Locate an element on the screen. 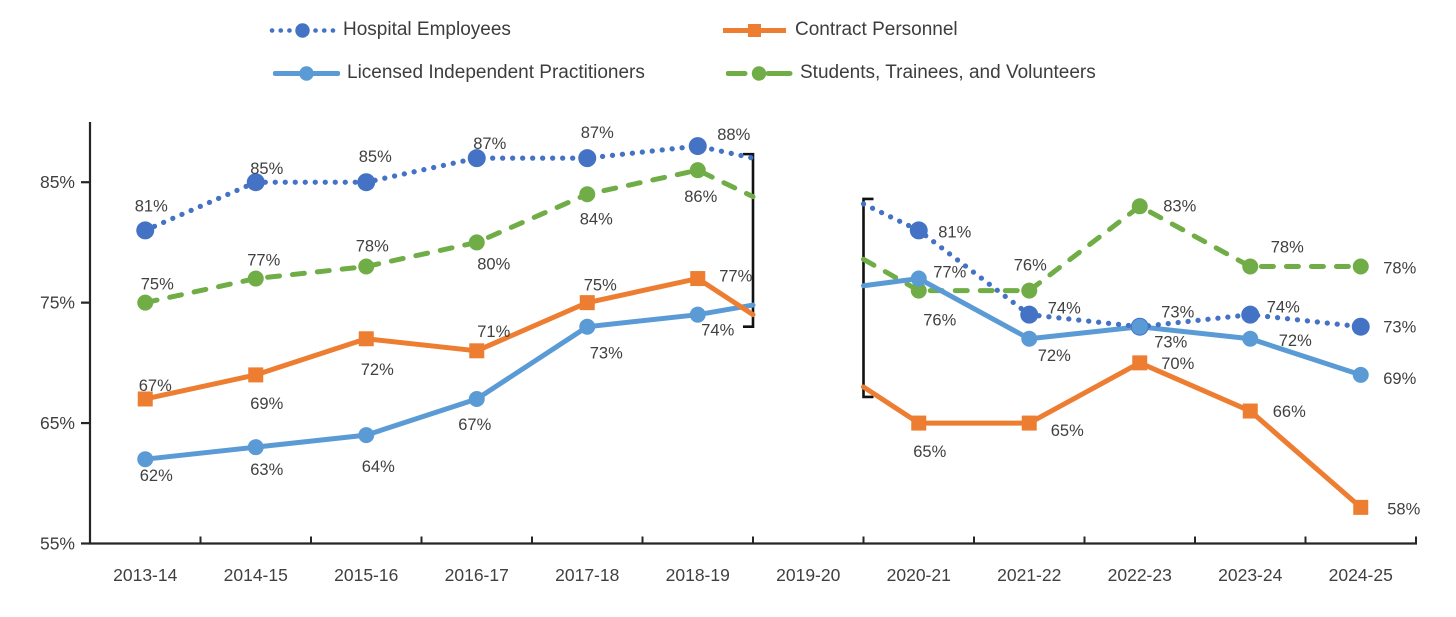 The height and width of the screenshot is (617, 1456). data-label-hospital-employees-2023-24: 74% is located at coordinates (1283, 308).